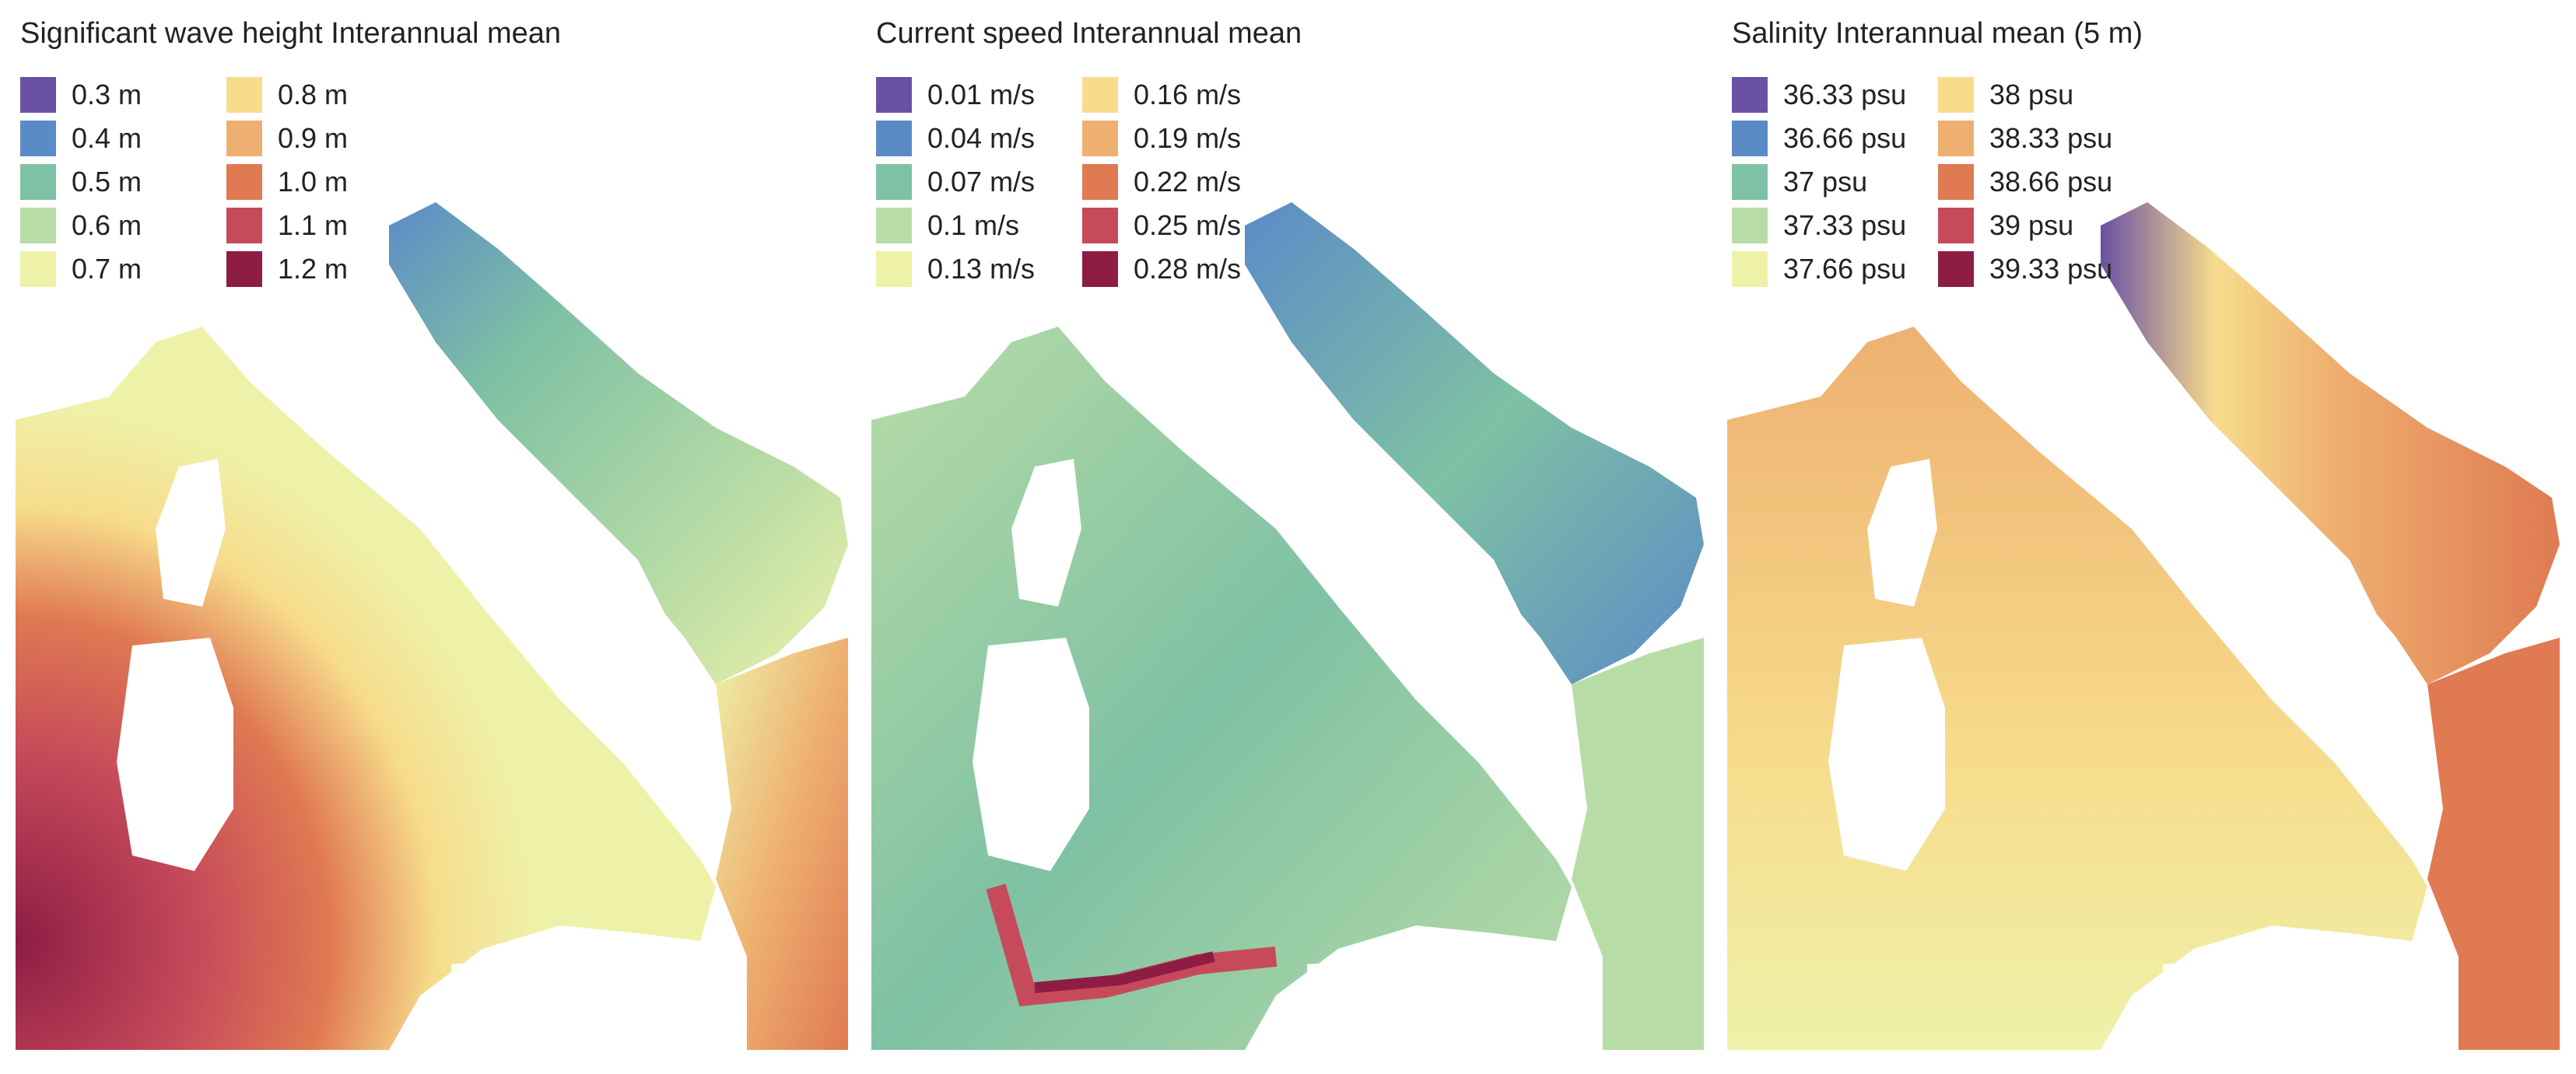 This screenshot has width=2576, height=1074. I want to click on strong-current-core, so click(1124, 972).